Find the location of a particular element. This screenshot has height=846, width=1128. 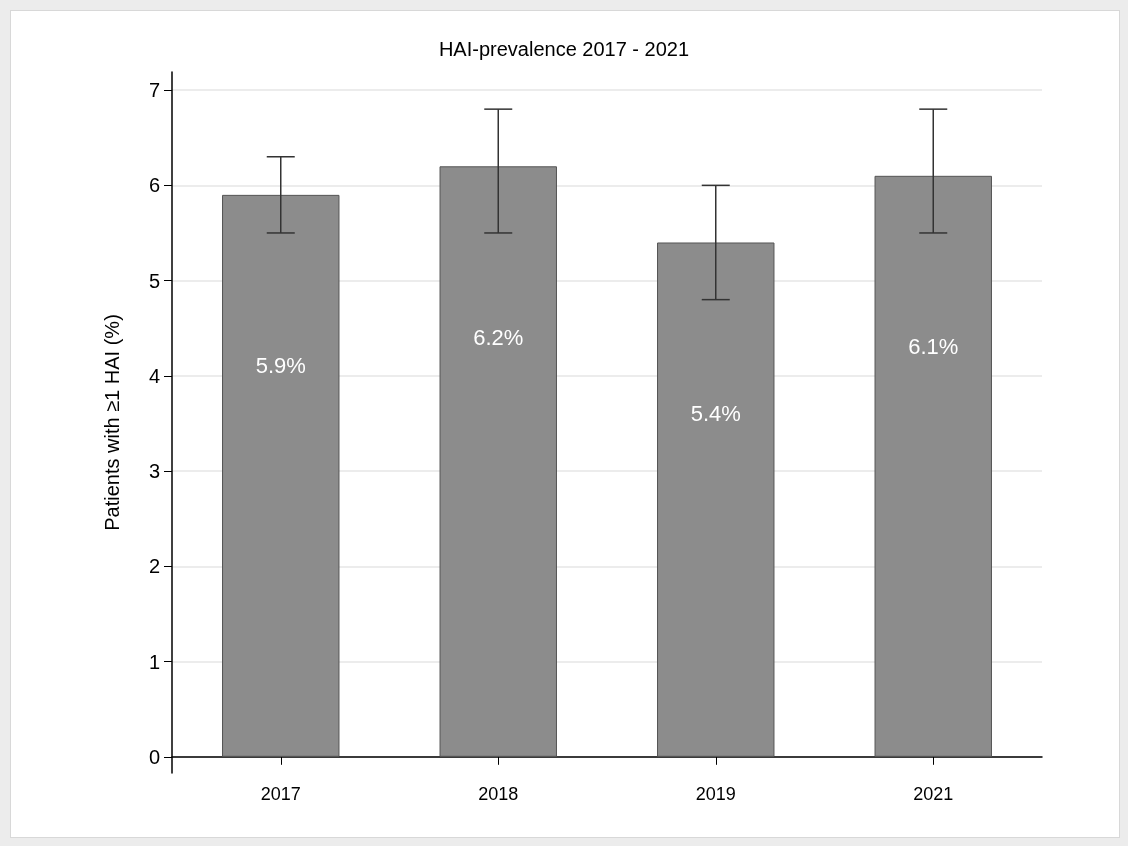

x-tick-label: 2018 is located at coordinates (498, 794).